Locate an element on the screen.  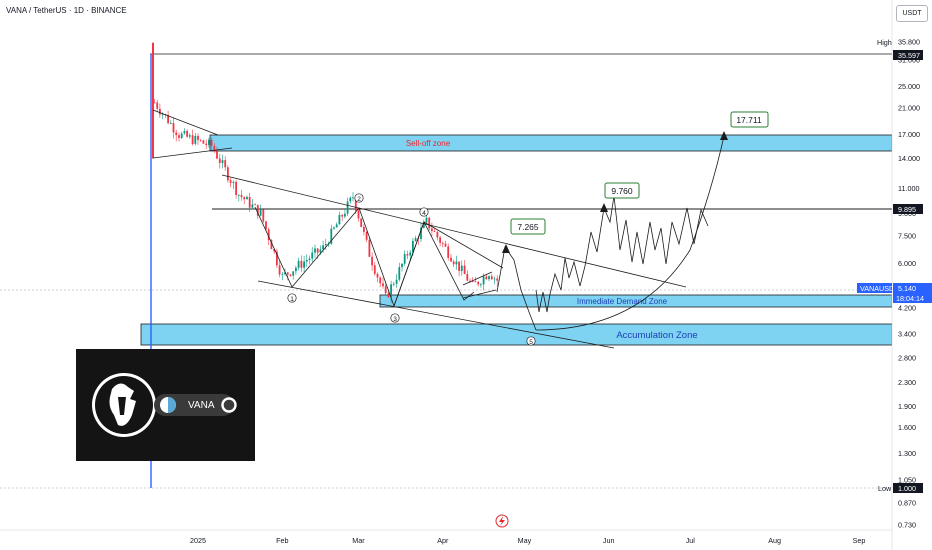
ticker-badge is located at coordinates (874, 288).